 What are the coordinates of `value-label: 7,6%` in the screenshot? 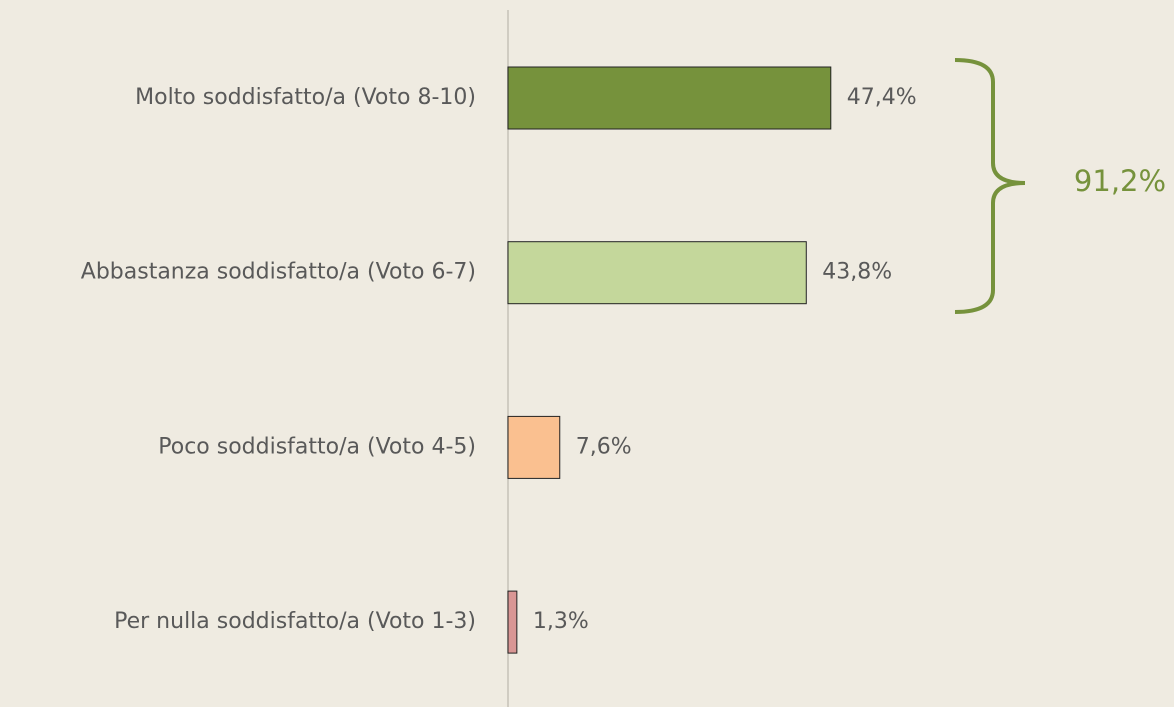 It's located at (604, 446).